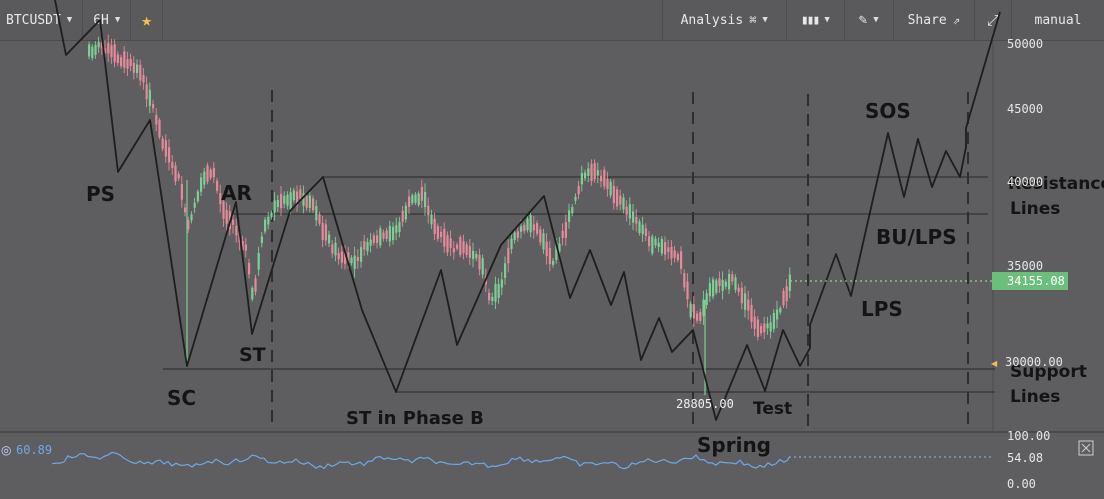  I want to click on label-resistance-lines: Lines, so click(1035, 209).